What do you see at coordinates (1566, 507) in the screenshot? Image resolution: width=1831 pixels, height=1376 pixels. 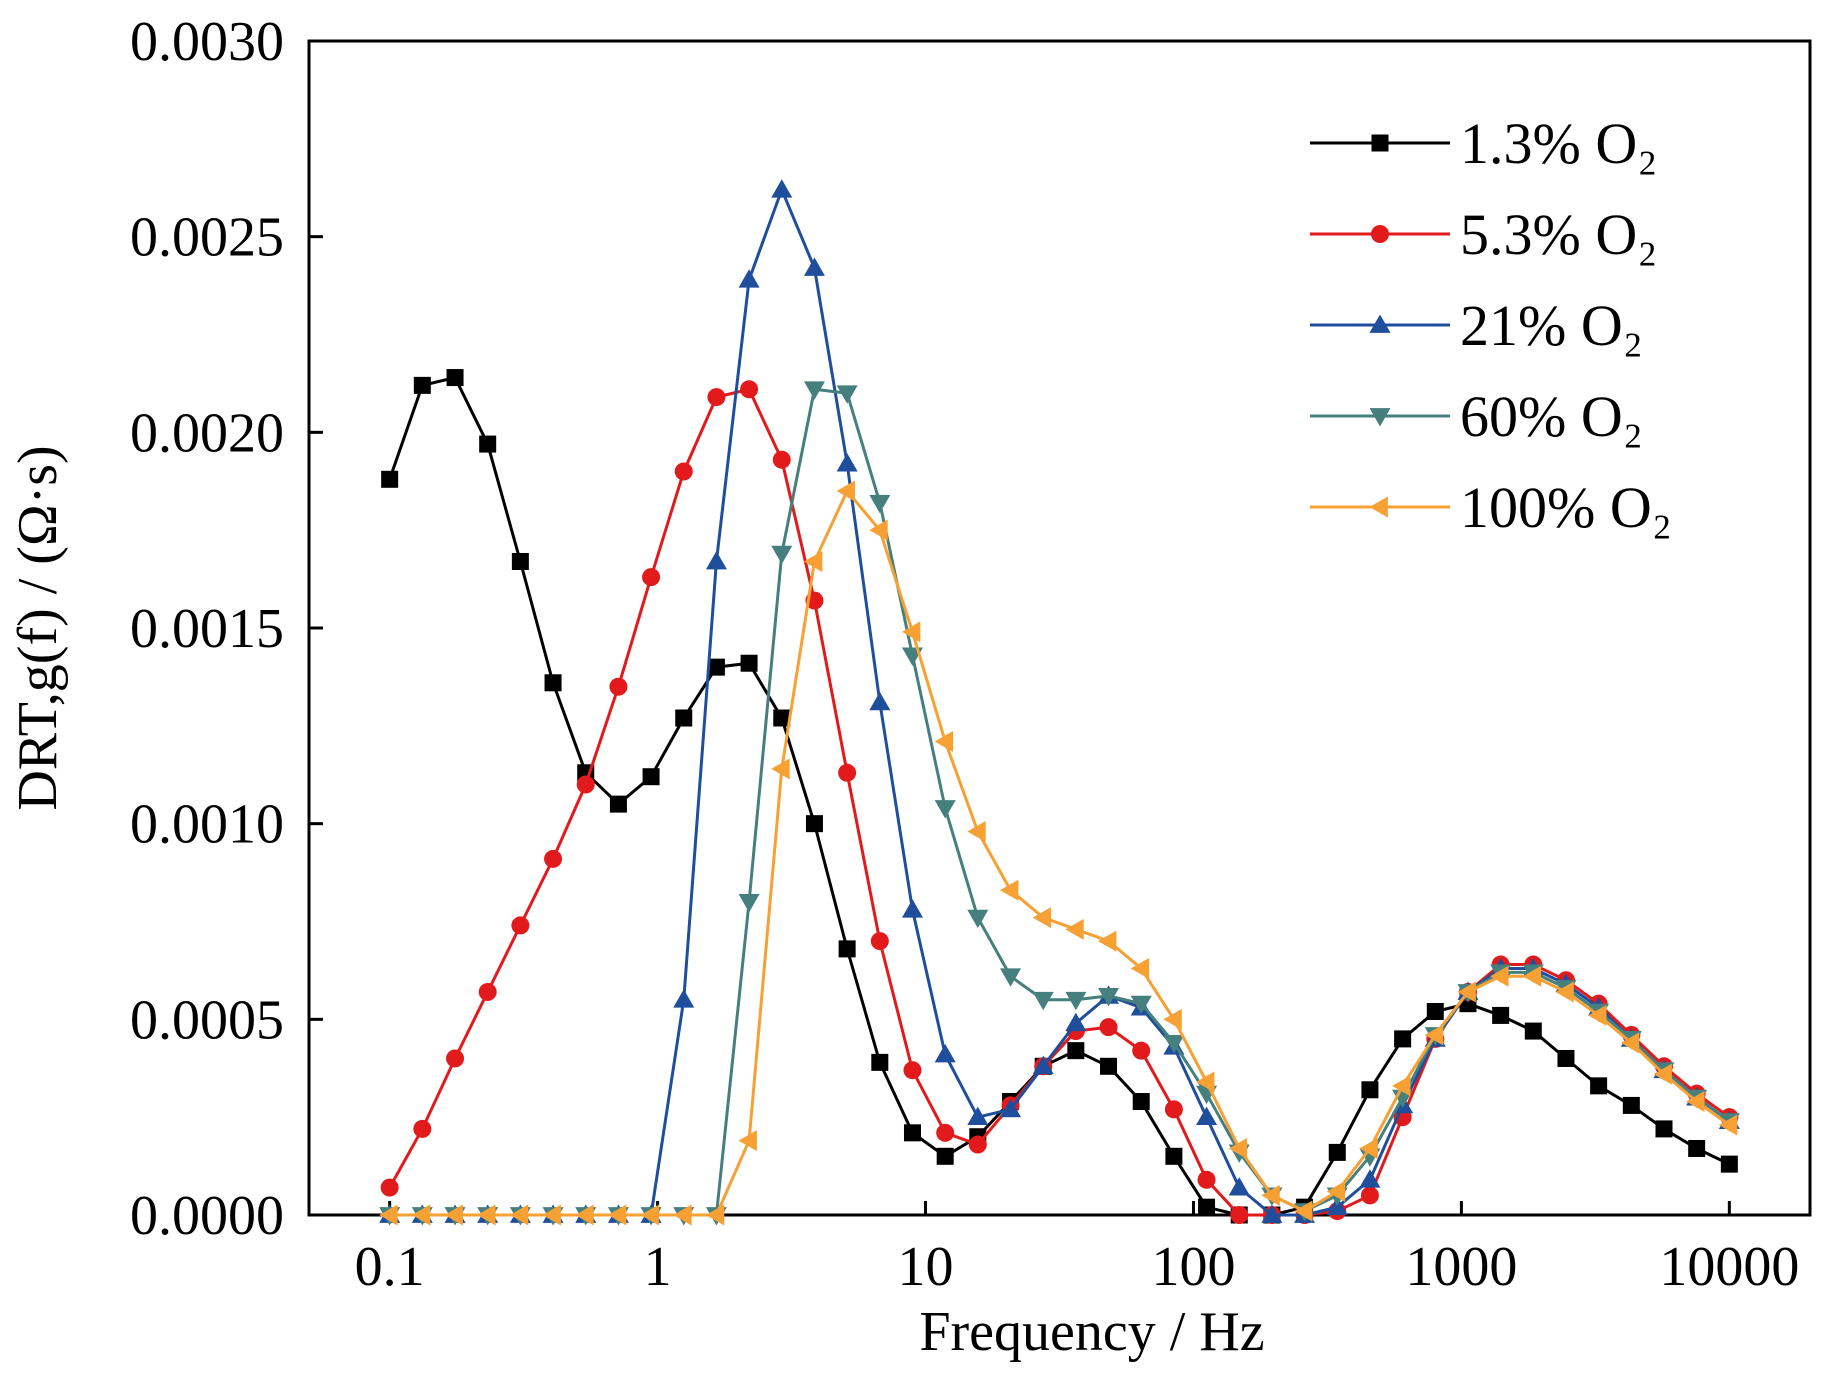 I see `legend-label: 100% O₂` at bounding box center [1566, 507].